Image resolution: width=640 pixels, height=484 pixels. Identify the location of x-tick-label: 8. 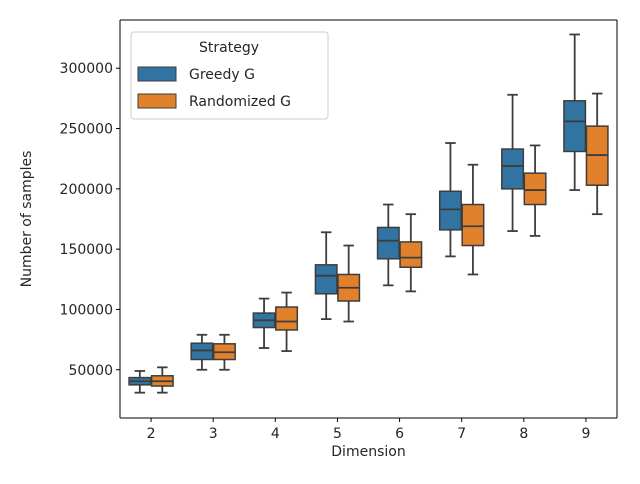
(523, 434).